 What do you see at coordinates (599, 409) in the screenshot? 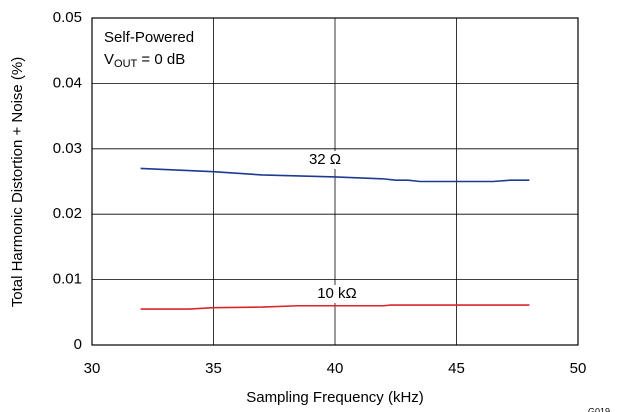
I see `figure-id: G019` at bounding box center [599, 409].